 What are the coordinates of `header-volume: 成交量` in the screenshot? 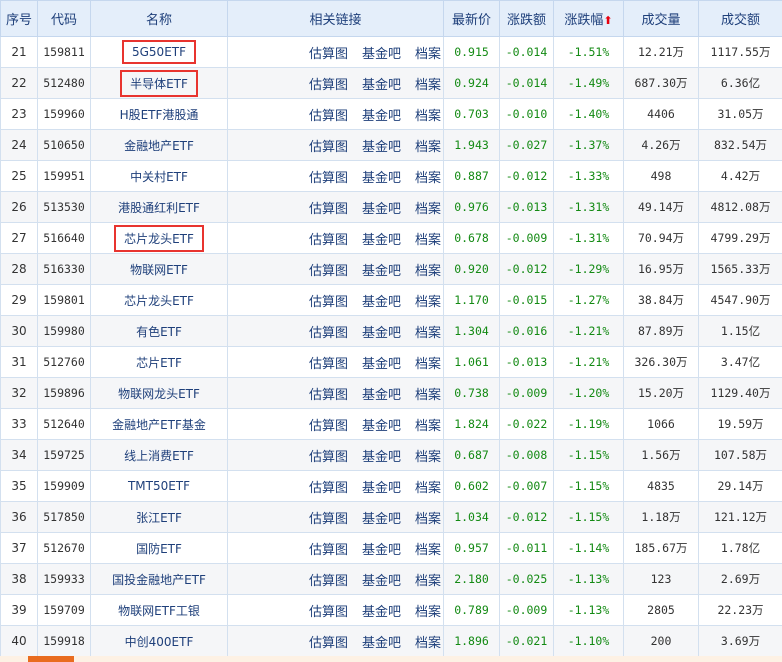 It's located at (661, 18).